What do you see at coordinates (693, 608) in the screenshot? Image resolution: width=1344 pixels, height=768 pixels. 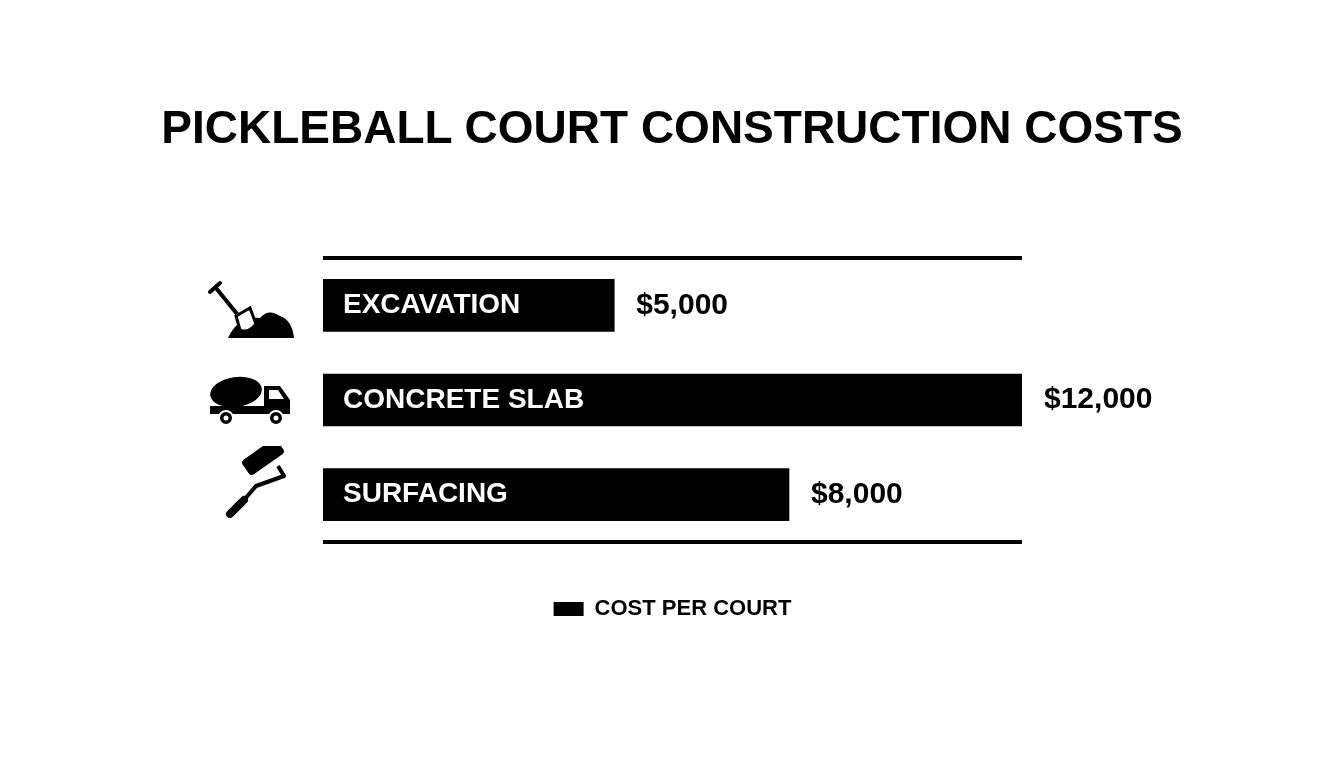 I see `legend-label: COST PER COURT` at bounding box center [693, 608].